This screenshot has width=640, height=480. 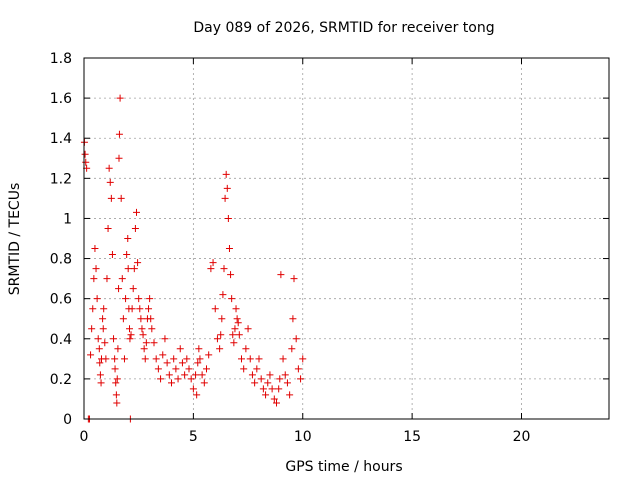 What do you see at coordinates (303, 437) in the screenshot?
I see `x-tick-label: 10` at bounding box center [303, 437].